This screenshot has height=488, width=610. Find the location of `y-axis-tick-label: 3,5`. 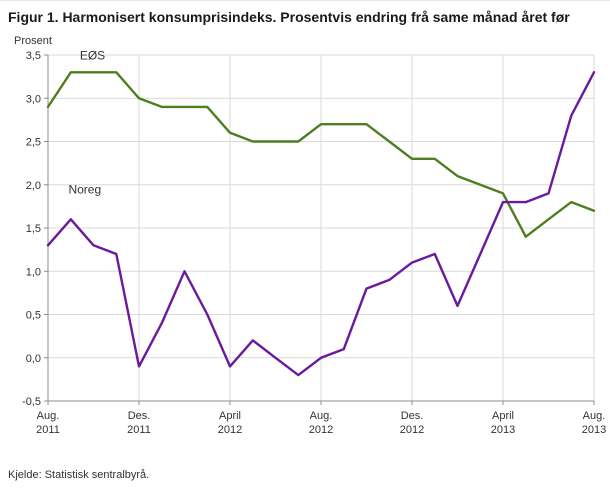

y-axis-tick-label: 3,5 is located at coordinates (33, 56).